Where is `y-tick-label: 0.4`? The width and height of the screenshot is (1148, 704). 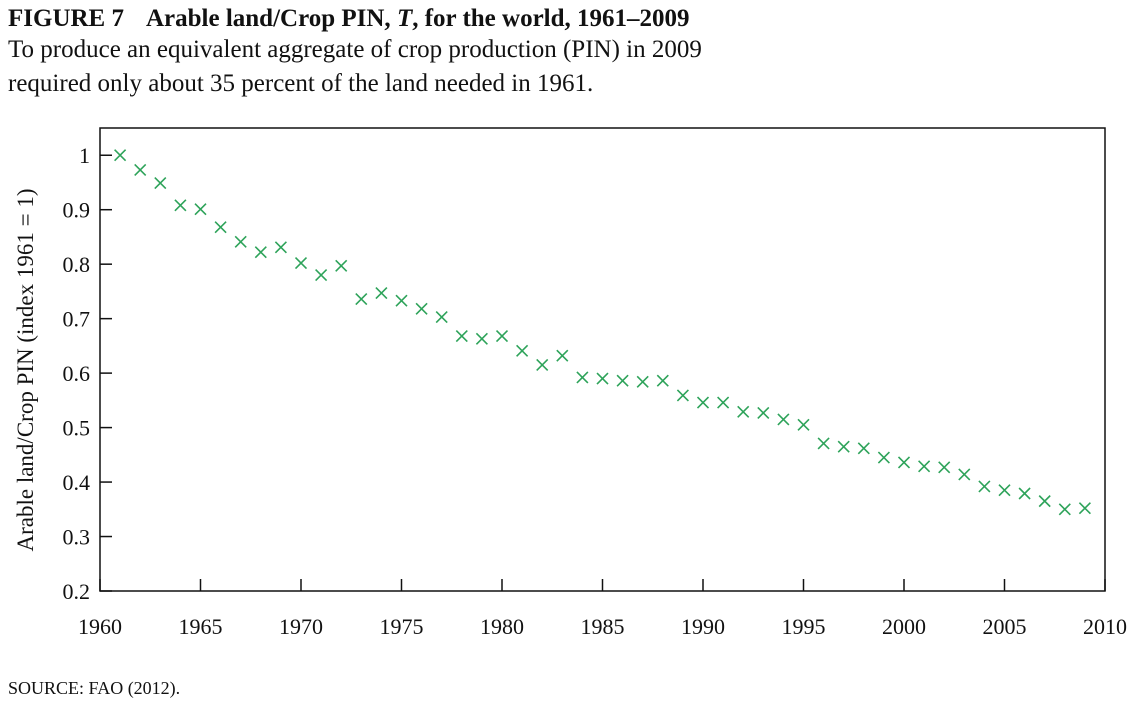
y-tick-label: 0.4 is located at coordinates (77, 482).